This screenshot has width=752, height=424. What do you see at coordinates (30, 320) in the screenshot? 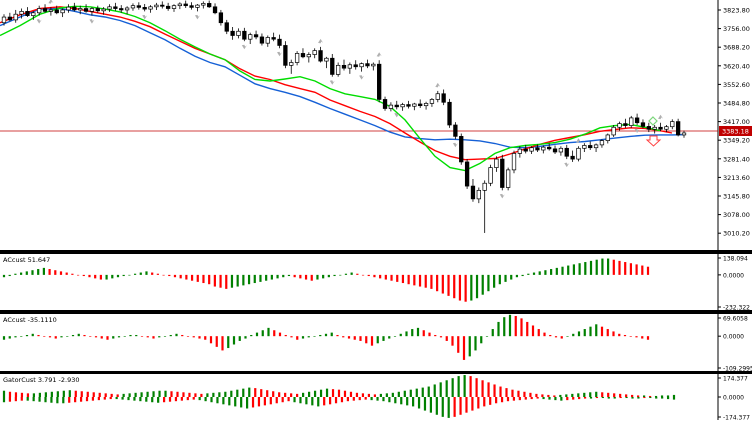
I see `indicator-label: ACcust -35.1110` at bounding box center [30, 320].